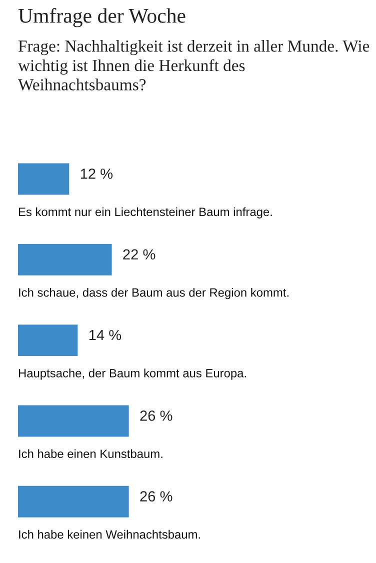  Describe the element at coordinates (105, 335) in the screenshot. I see `data-label: 14 %` at that location.